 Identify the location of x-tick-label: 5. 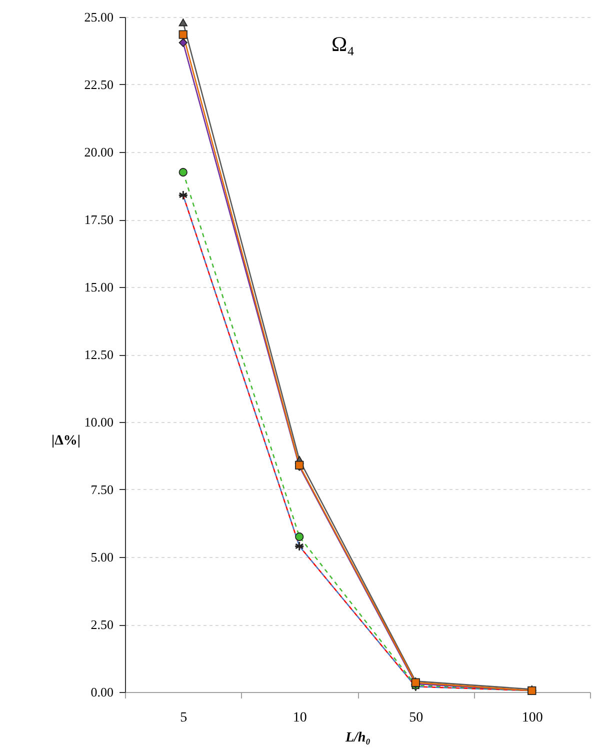
(184, 718).